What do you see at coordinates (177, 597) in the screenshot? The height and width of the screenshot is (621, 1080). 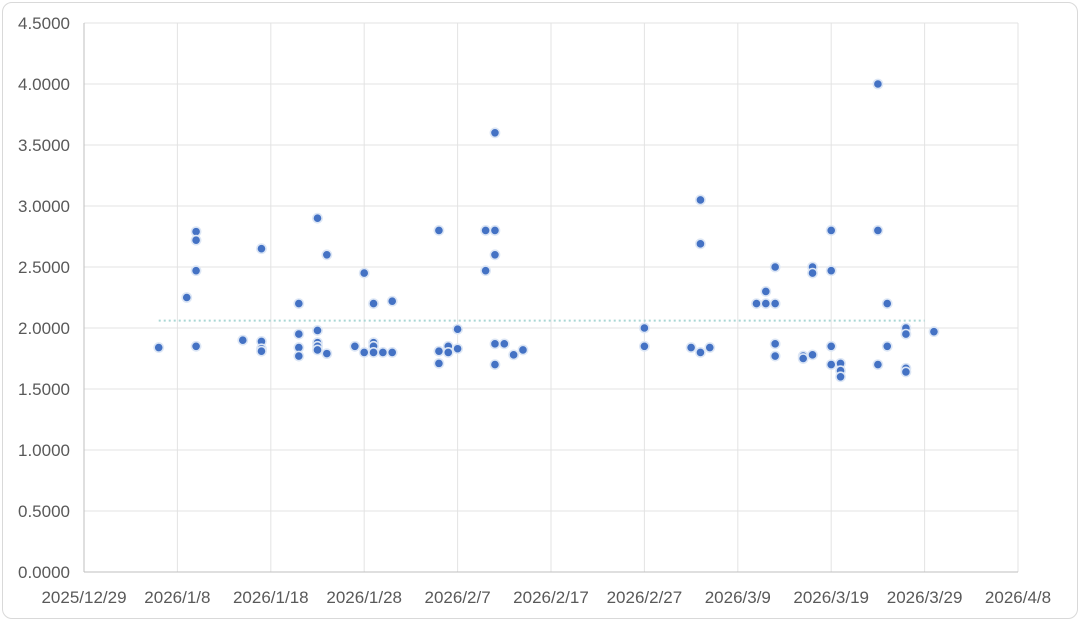 I see `x-tick-label: 2026/1/8` at bounding box center [177, 597].